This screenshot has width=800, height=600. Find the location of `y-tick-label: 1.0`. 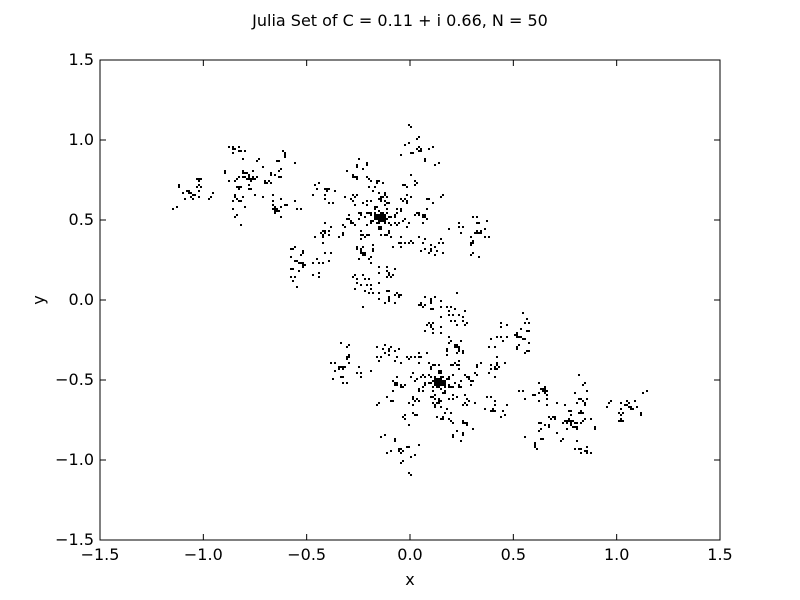

y-tick-label: 1.0 is located at coordinates (81, 139).